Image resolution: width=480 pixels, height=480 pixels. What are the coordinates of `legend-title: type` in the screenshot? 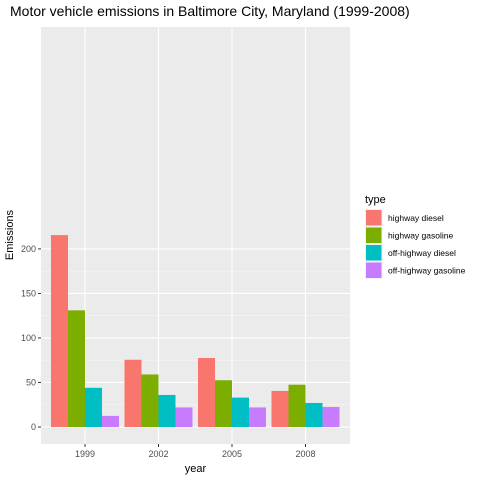 It's located at (375, 200).